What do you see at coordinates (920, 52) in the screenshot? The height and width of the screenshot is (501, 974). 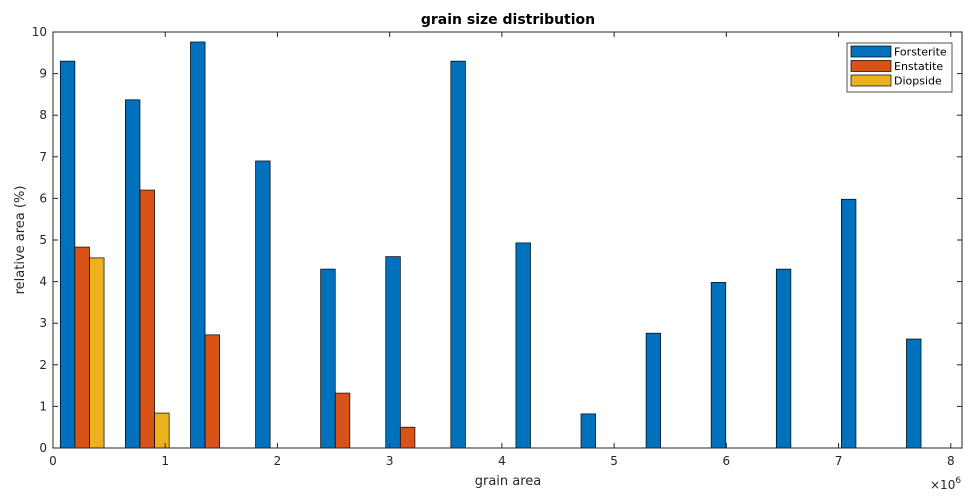 I see `legend-label-forsterite: Forsterite` at bounding box center [920, 52].